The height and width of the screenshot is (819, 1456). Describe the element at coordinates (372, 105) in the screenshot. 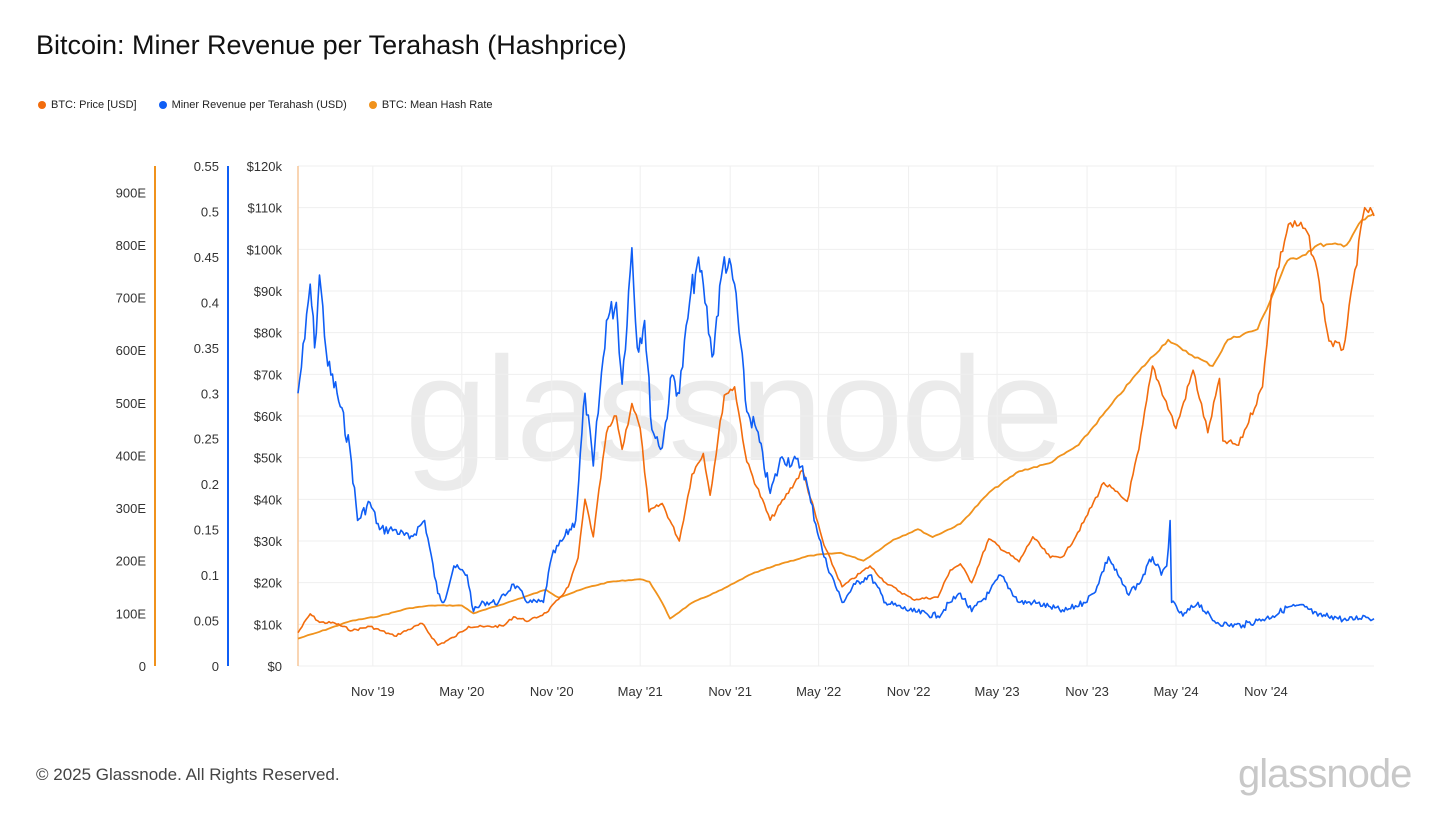

I see `legend-dot-hashrate` at that location.